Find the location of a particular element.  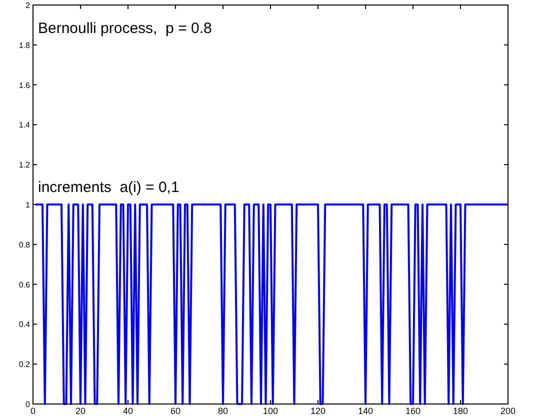

y-tick-label: 0 is located at coordinates (28, 404).